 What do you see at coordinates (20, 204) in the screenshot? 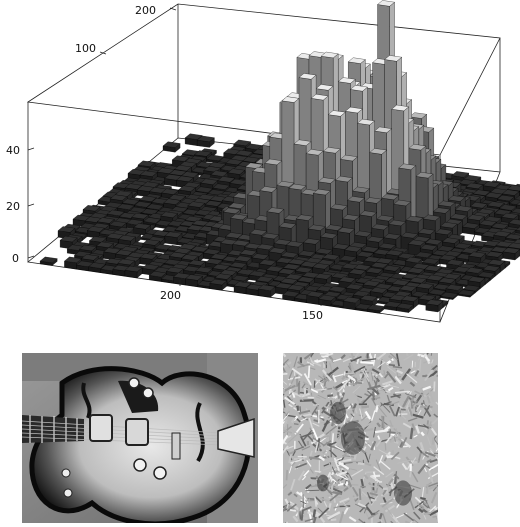
I see `z-axis: 0 20 40` at bounding box center [20, 204].